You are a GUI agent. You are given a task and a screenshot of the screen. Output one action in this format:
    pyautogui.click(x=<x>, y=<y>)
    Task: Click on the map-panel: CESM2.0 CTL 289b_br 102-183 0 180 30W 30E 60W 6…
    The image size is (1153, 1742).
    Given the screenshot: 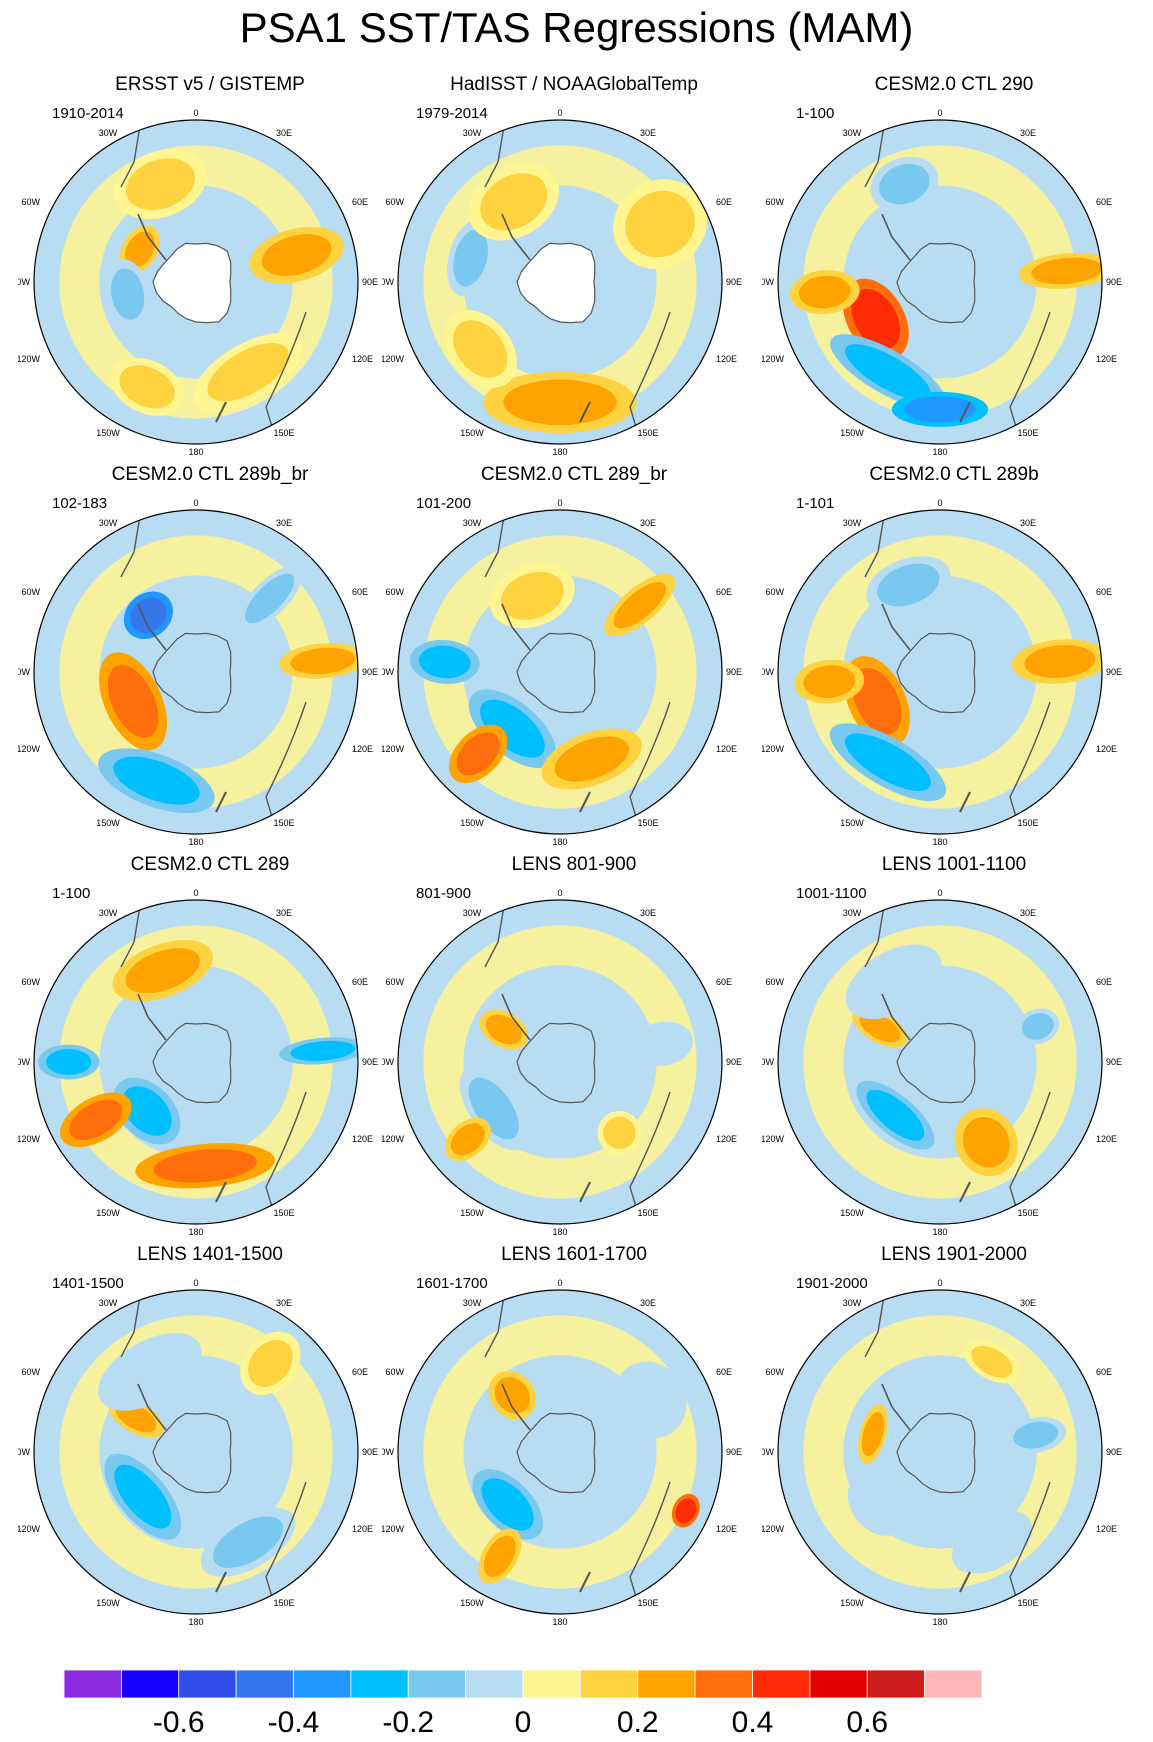 What is the action you would take?
    pyautogui.click(x=210, y=659)
    